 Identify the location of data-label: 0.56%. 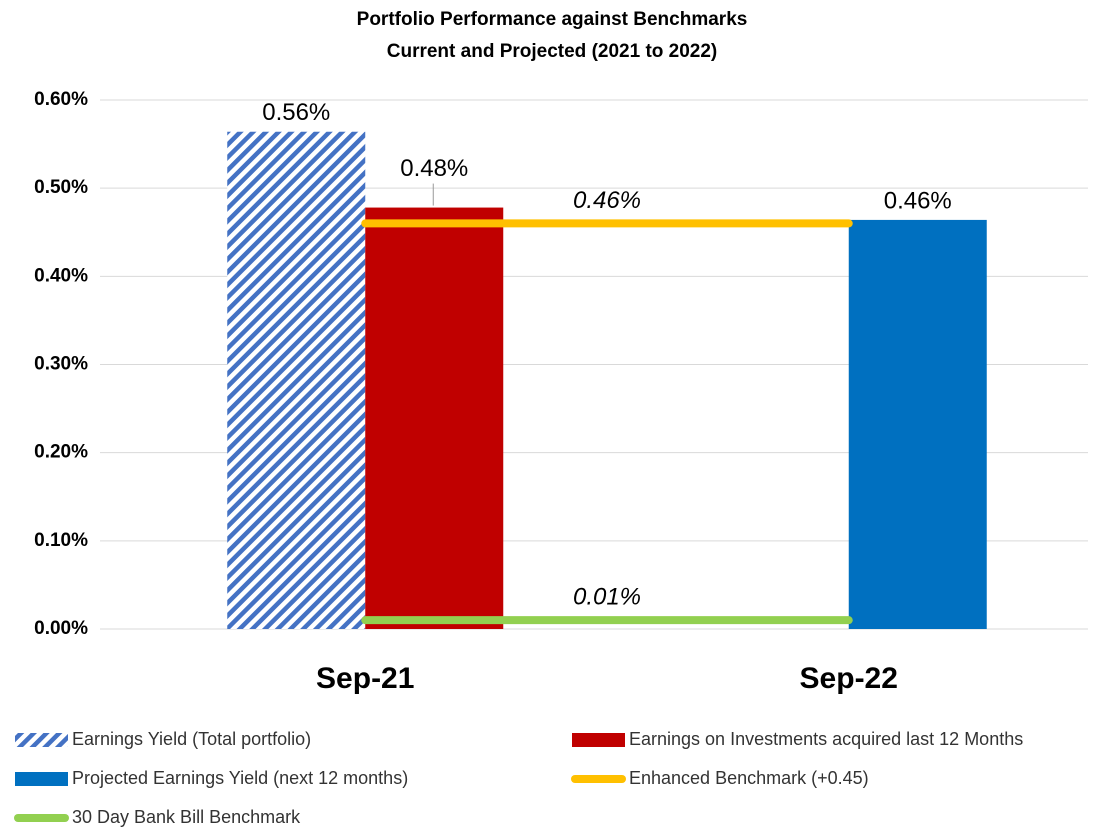
(296, 112).